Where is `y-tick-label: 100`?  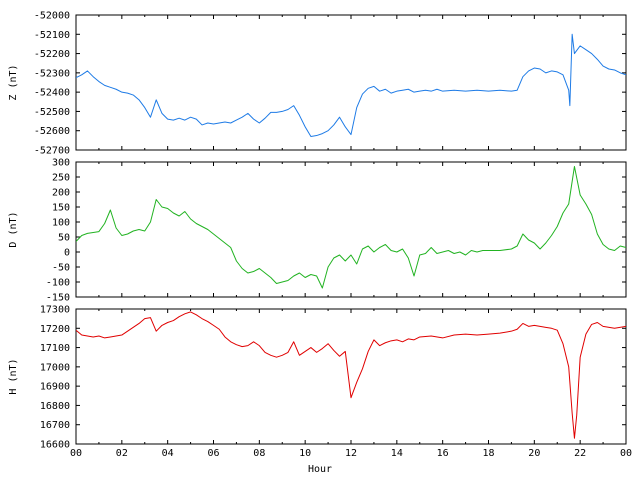 y-tick-label: 100 is located at coordinates (61, 223).